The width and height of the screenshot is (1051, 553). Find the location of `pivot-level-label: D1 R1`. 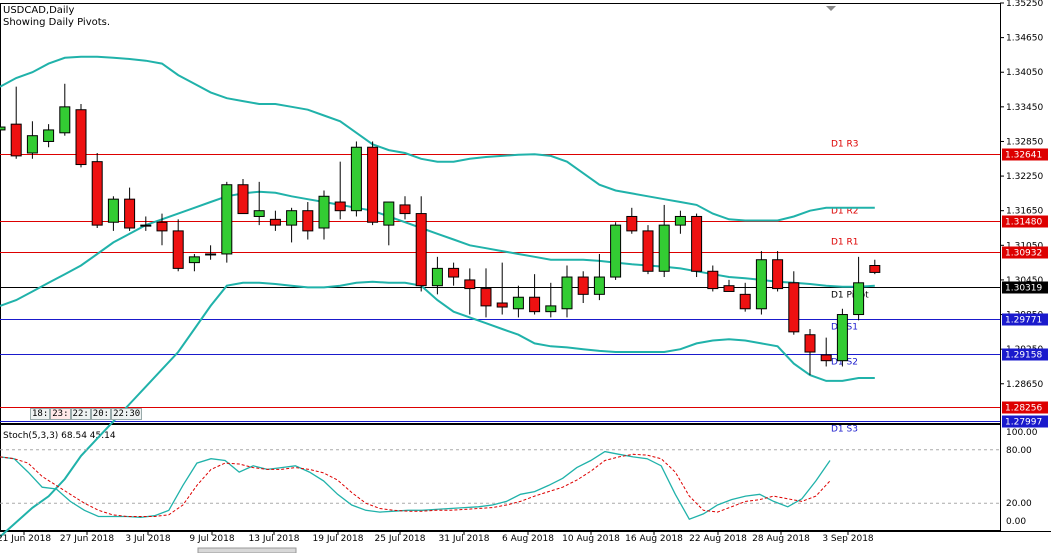

pivot-level-label: D1 R1 is located at coordinates (845, 243).